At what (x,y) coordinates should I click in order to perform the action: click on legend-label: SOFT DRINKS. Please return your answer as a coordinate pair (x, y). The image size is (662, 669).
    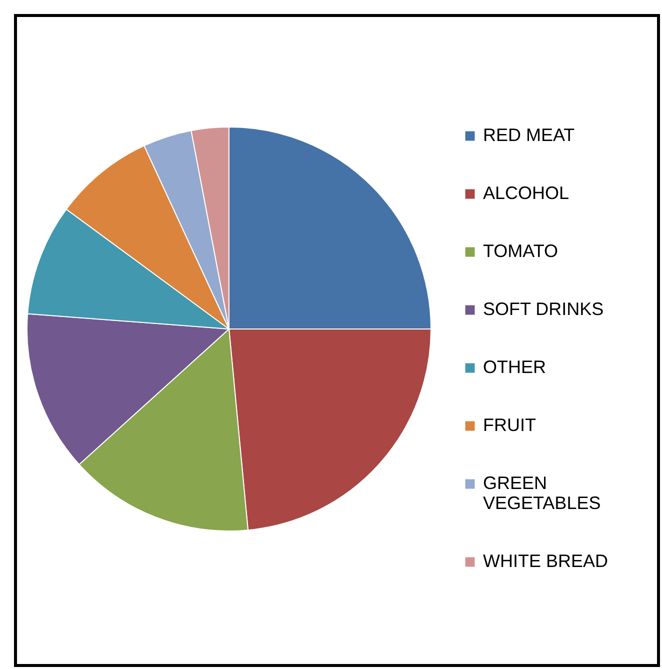
    Looking at the image, I should click on (543, 309).